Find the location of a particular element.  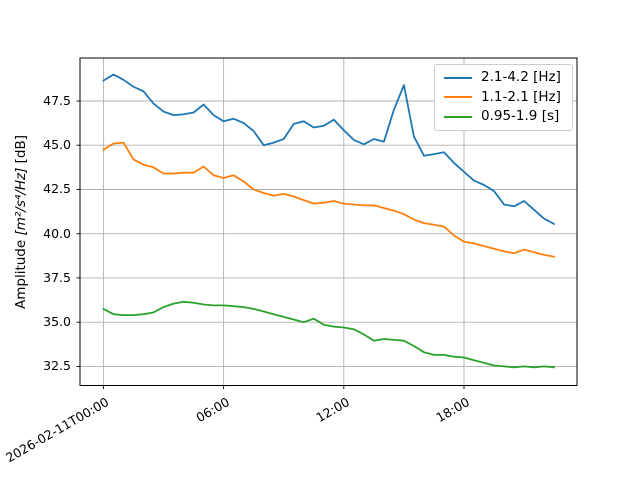

legend-entry-label: 2.1-4.2 [Hz] is located at coordinates (521, 77).